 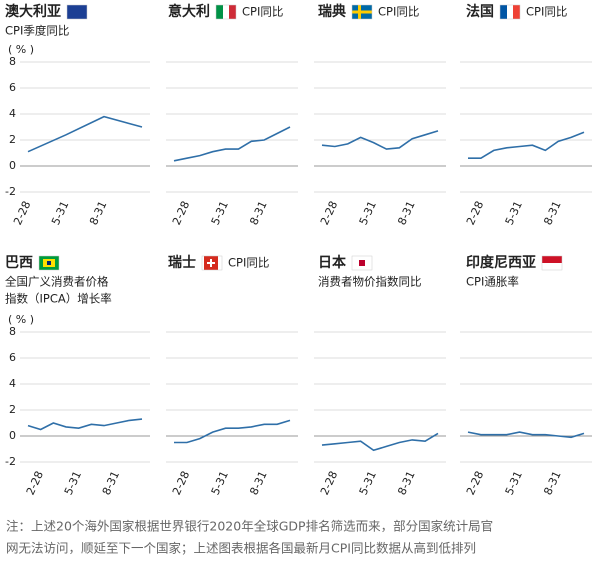 What do you see at coordinates (37, 31) in the screenshot?
I see `panel-subtitle: CPI季度同比` at bounding box center [37, 31].